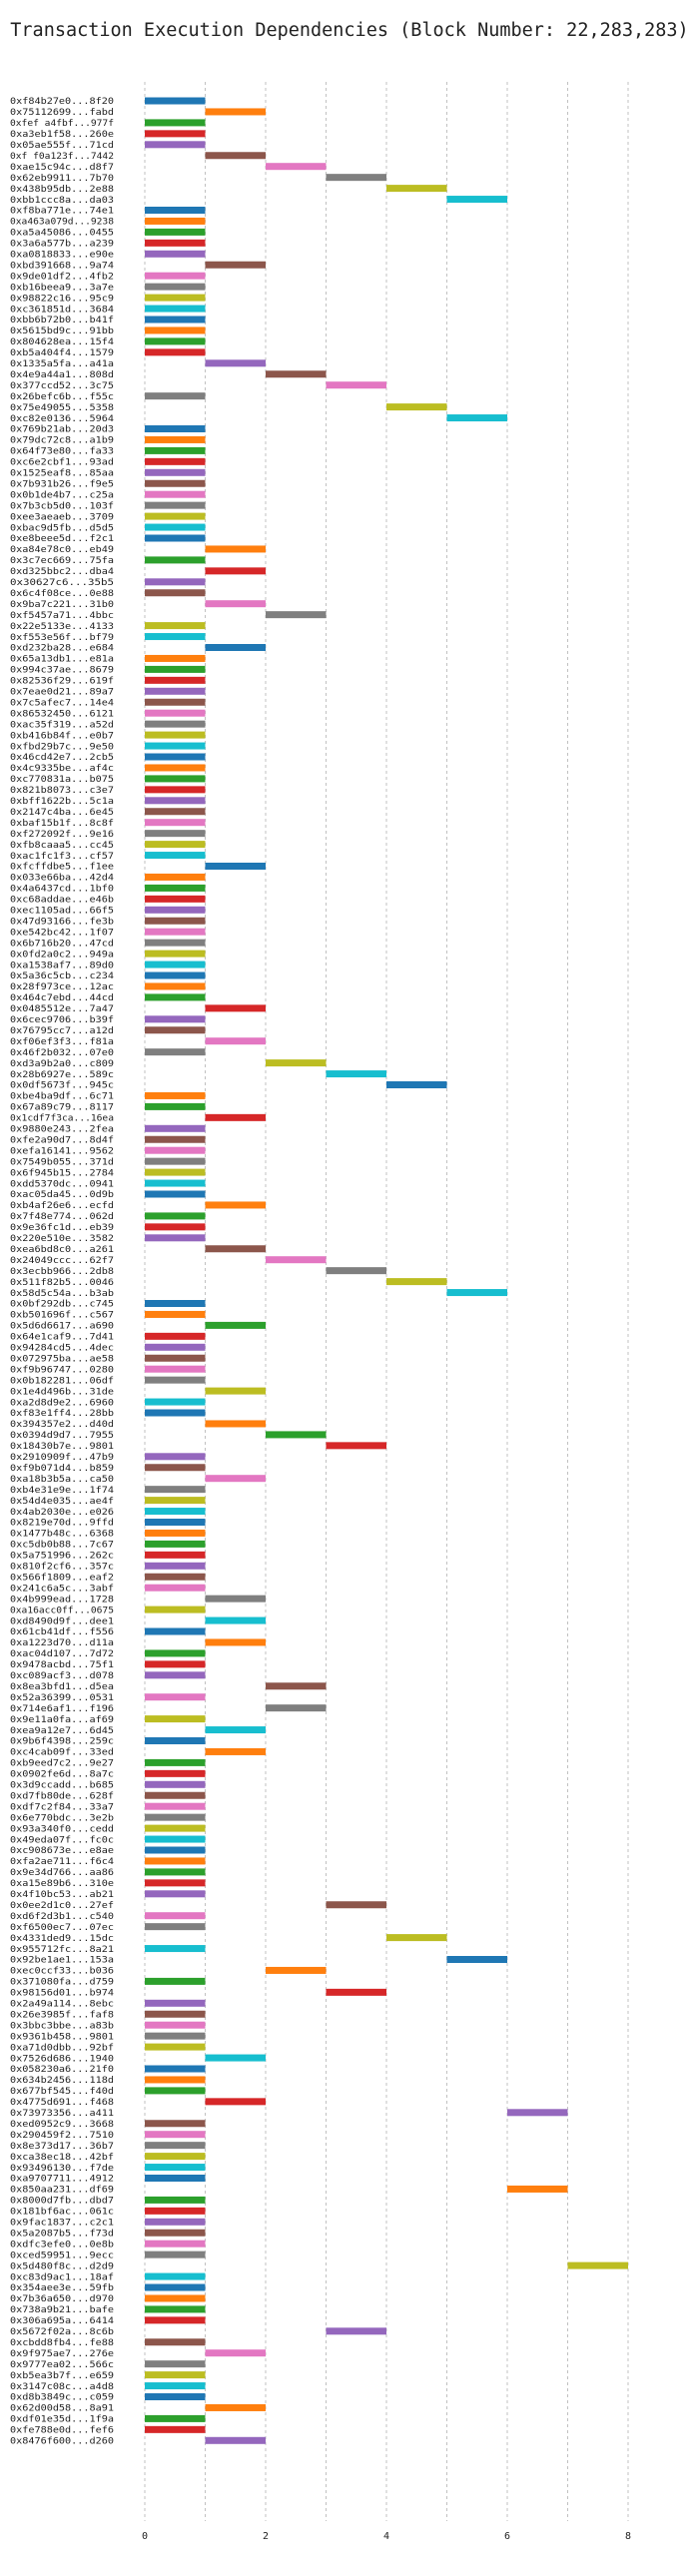  Describe the element at coordinates (62, 1151) in the screenshot. I see `y-tick-label: 0xefa16141...9562` at that location.